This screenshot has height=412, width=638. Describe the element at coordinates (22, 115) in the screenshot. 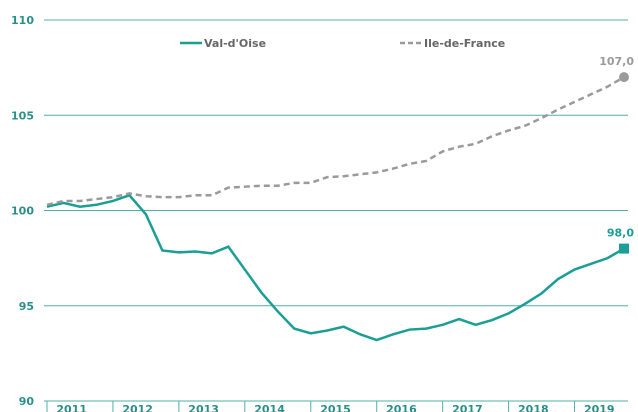

I see `y-tick-label: 105` at that location.